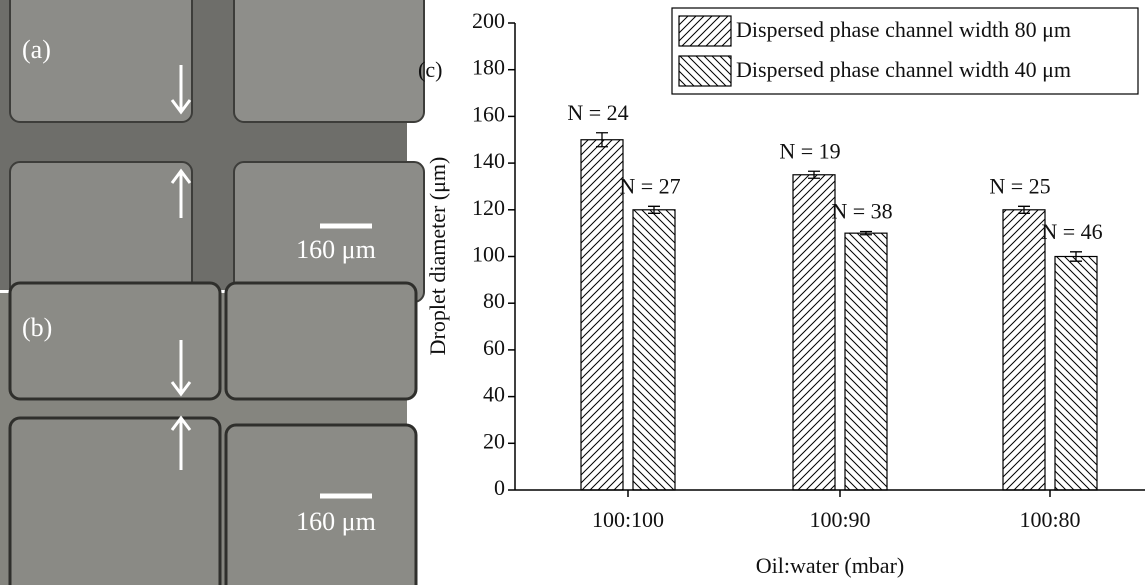 The width and height of the screenshot is (1145, 585). I want to click on legend-label: Dispersed phase channel width 80 μm, so click(903, 29).